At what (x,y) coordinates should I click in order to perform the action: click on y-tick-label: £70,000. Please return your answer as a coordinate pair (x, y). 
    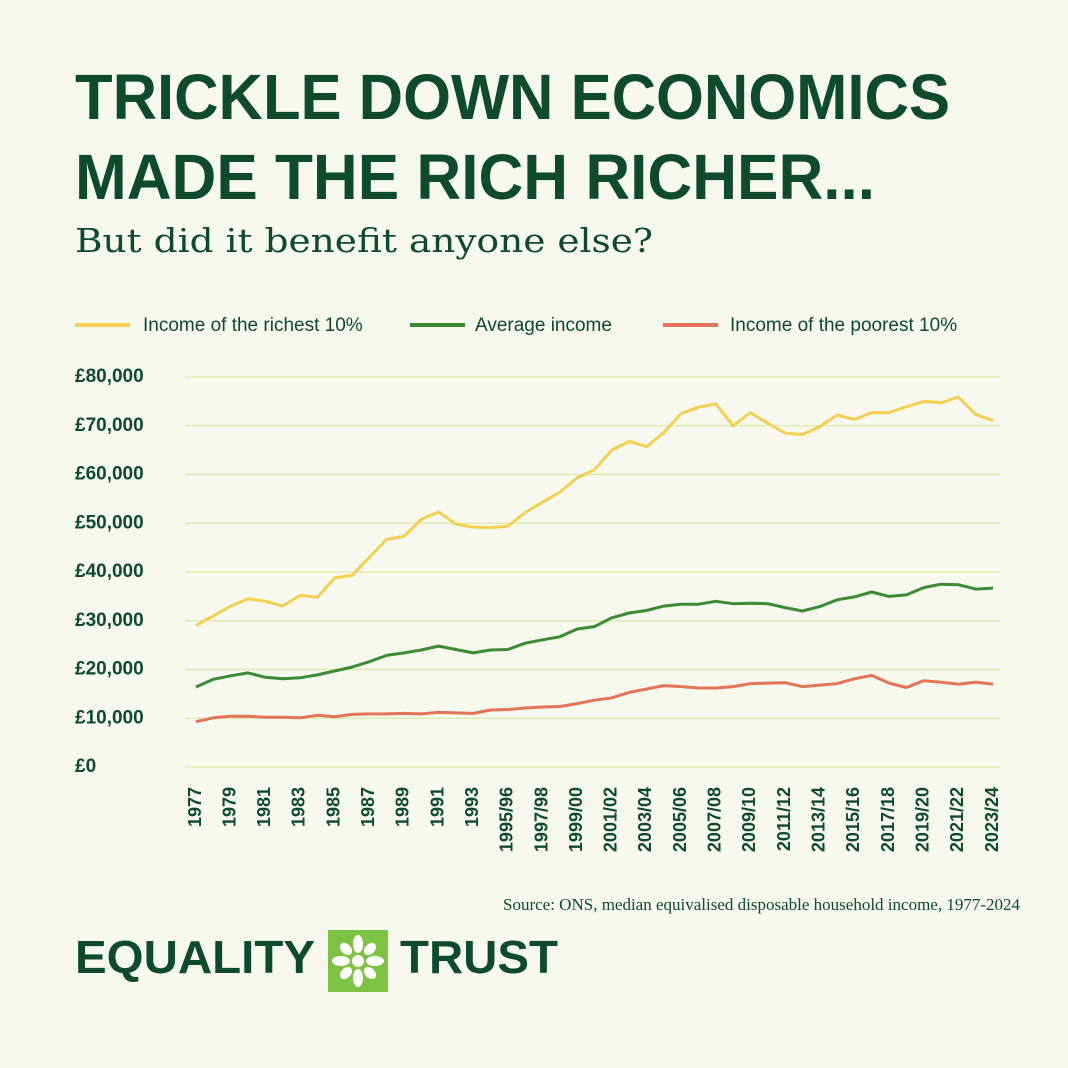
    Looking at the image, I should click on (109, 425).